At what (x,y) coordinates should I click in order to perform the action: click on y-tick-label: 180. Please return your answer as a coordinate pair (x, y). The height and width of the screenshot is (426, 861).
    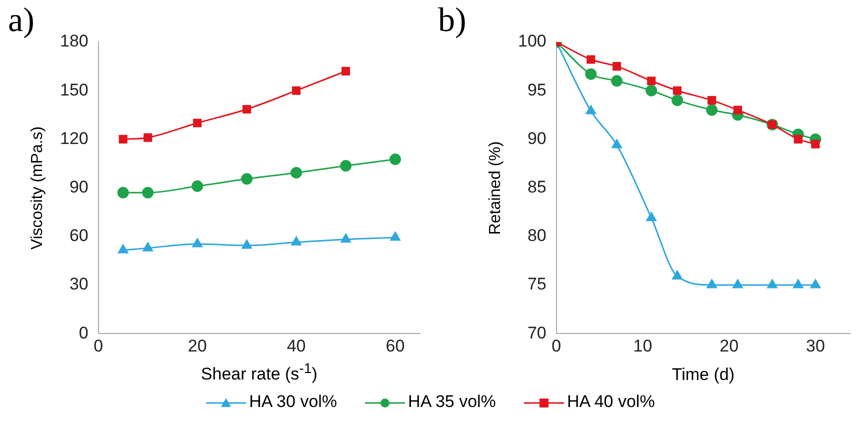
    Looking at the image, I should click on (74, 41).